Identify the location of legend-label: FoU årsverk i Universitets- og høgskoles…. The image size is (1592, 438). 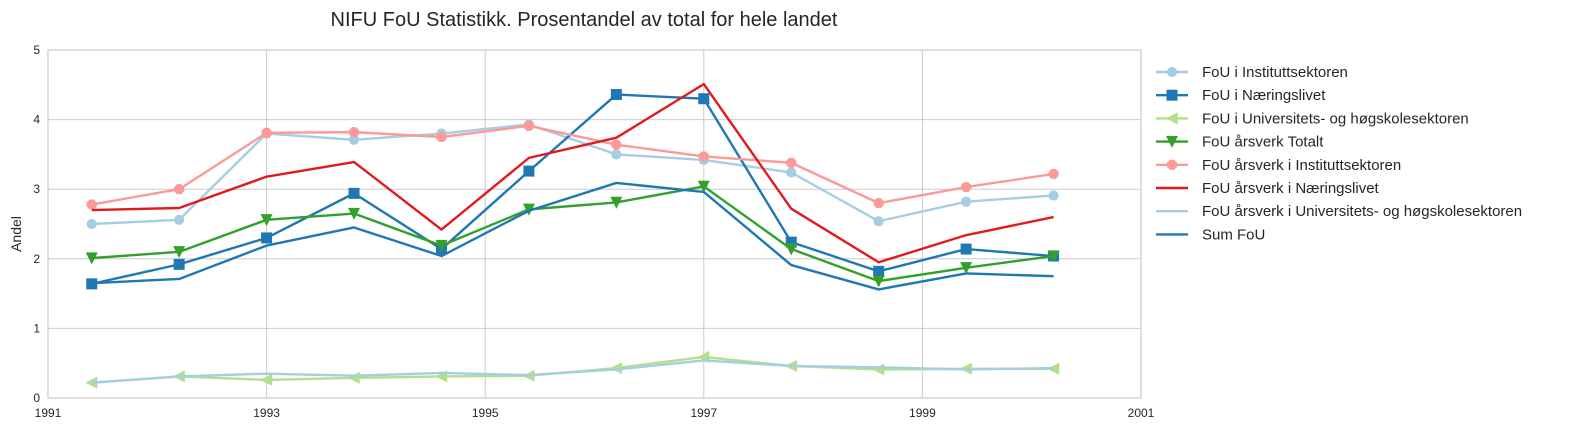
(1362, 211).